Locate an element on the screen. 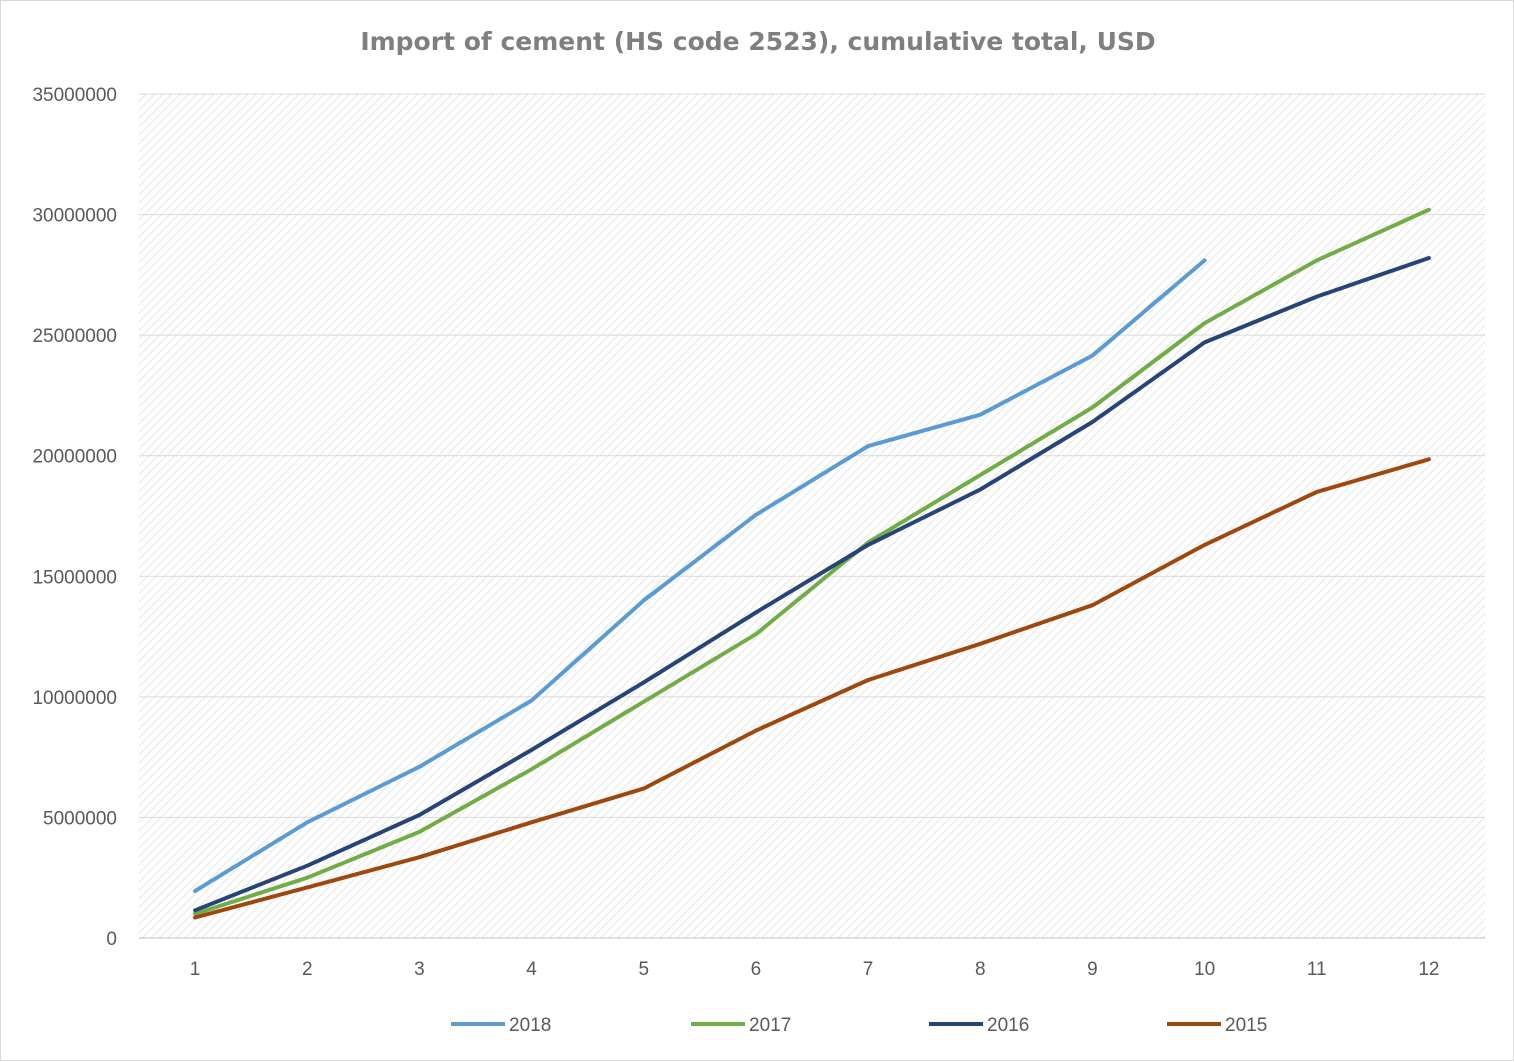 The height and width of the screenshot is (1062, 1514). x-tick-label: 8 is located at coordinates (980, 969).